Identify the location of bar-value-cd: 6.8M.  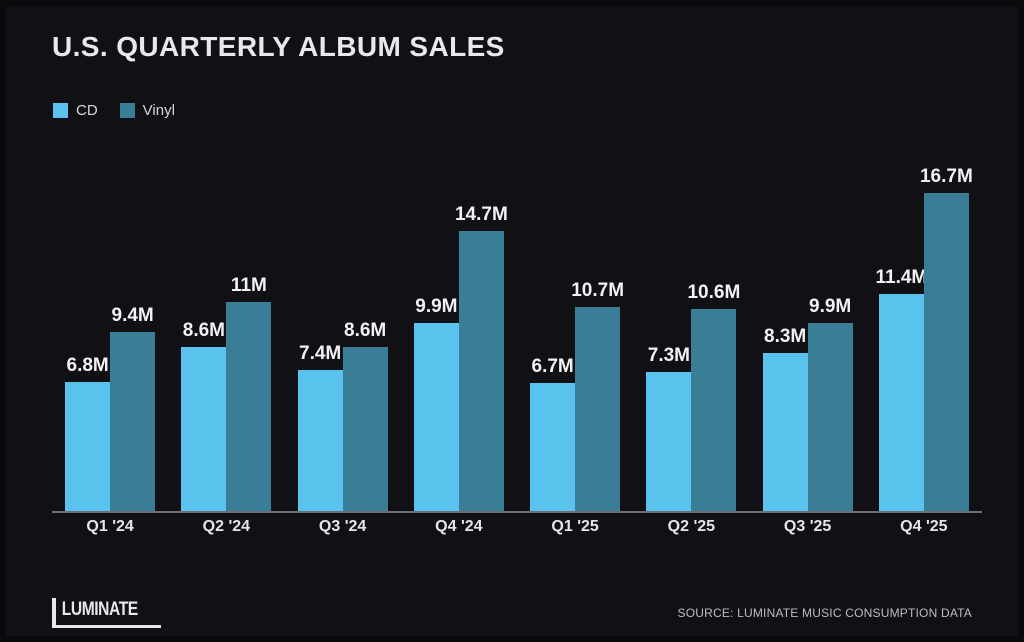
(87, 365).